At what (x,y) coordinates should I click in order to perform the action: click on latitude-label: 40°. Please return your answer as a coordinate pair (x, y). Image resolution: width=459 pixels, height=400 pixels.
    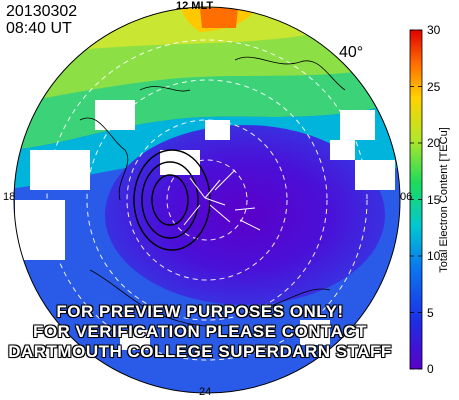
    Looking at the image, I should click on (351, 52).